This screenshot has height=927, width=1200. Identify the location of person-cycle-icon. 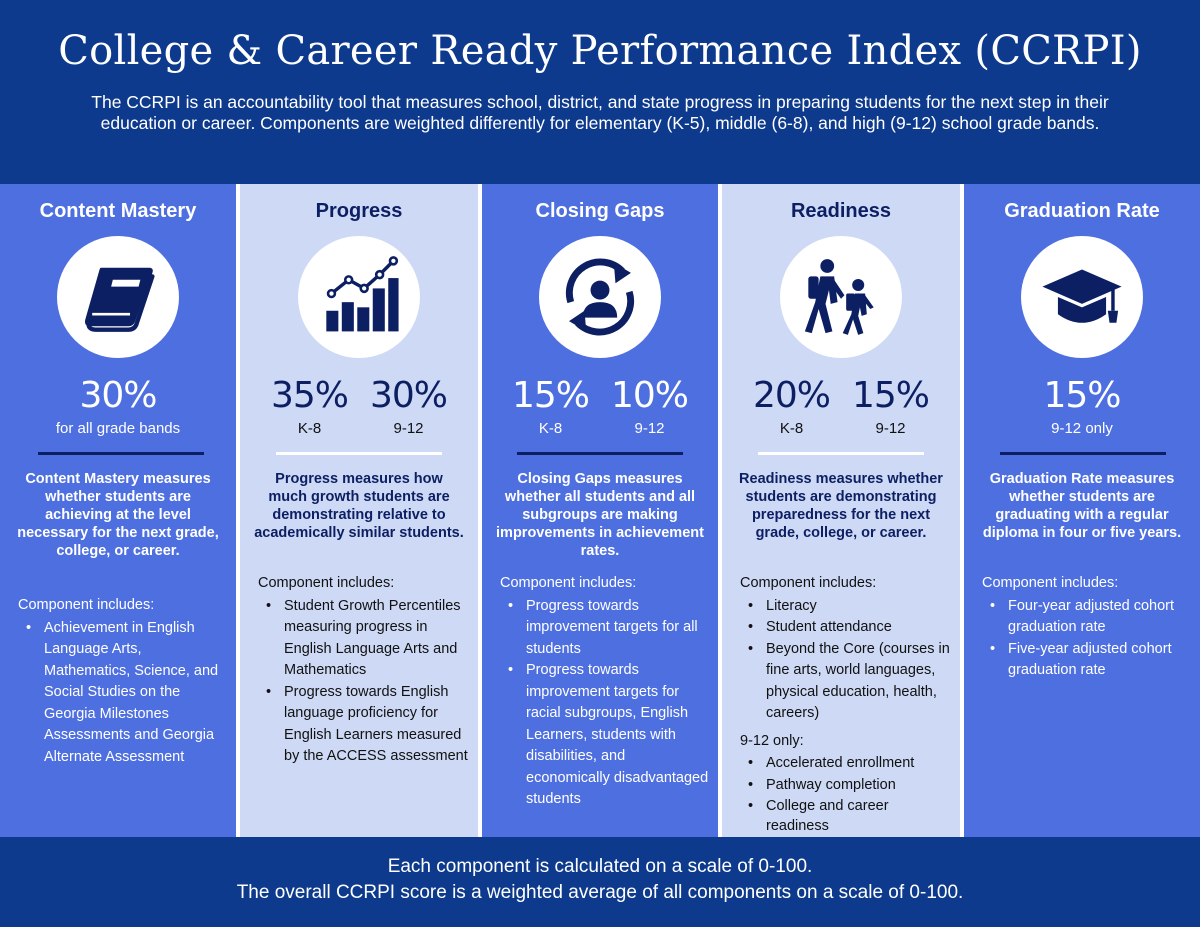
(600, 297).